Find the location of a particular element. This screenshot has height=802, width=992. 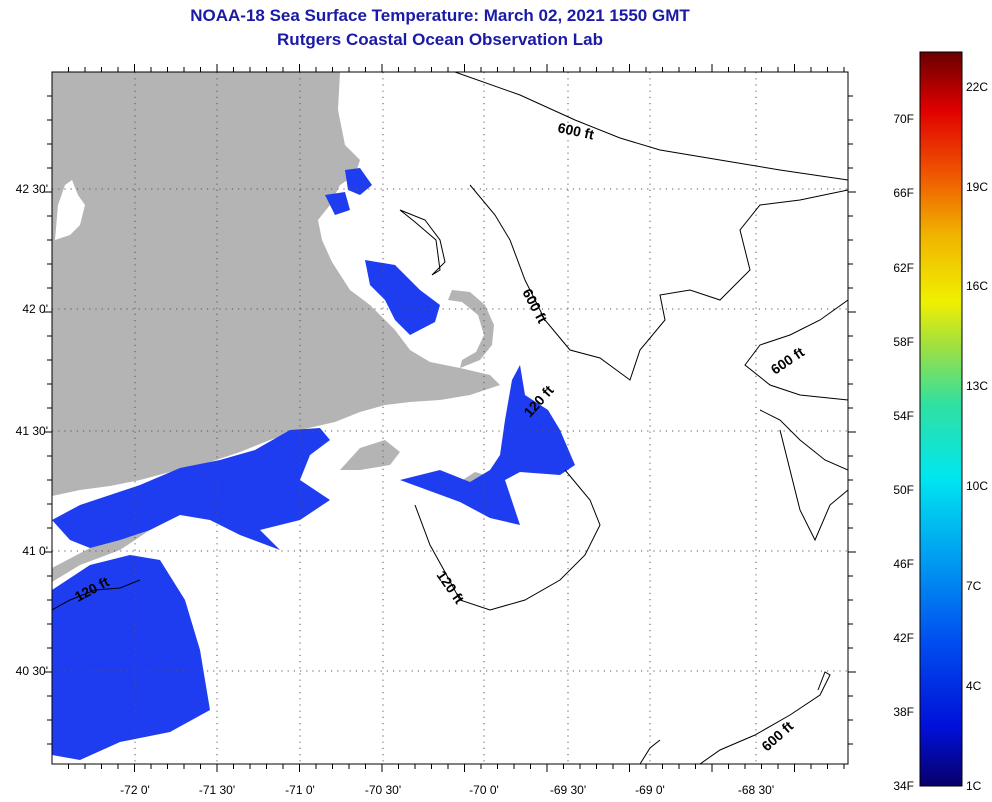

lon-label: -70 0' is located at coordinates (484, 790).